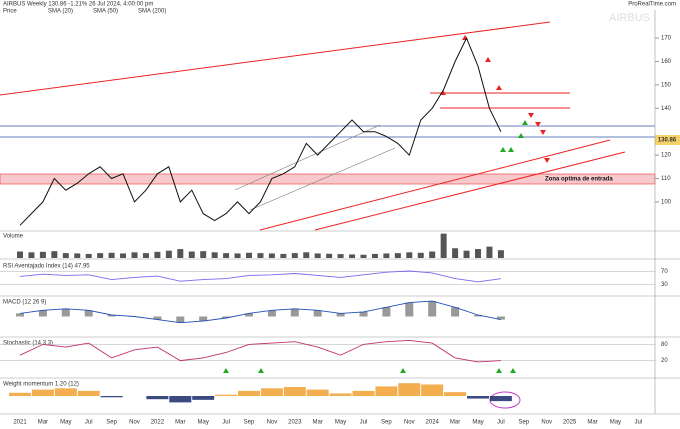 The image size is (680, 429). I want to click on x-tick-label: 2021, so click(20, 423).